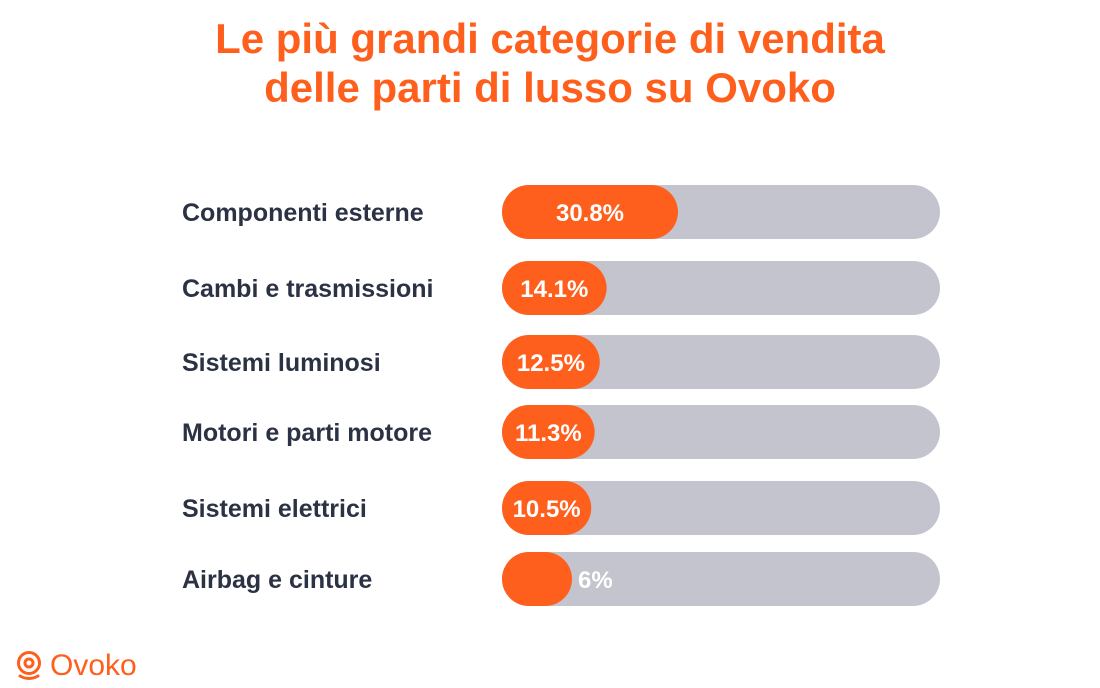 The height and width of the screenshot is (688, 1100). I want to click on bar-row: Sistemi luminosi 12.5%, so click(561, 362).